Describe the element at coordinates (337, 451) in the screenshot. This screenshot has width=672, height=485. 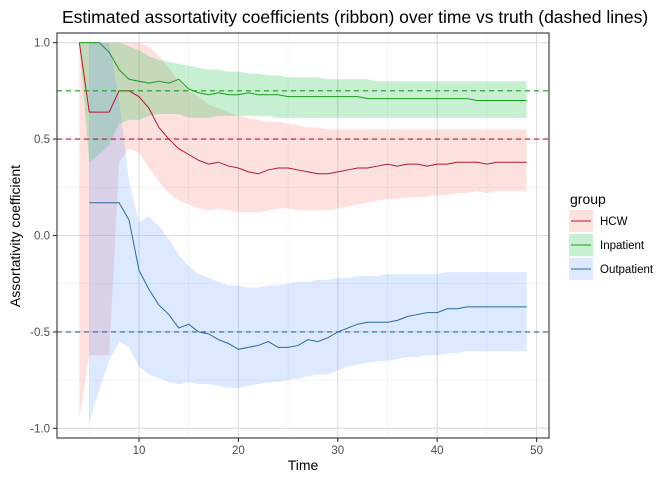
I see `x-tick-label: 30` at that location.